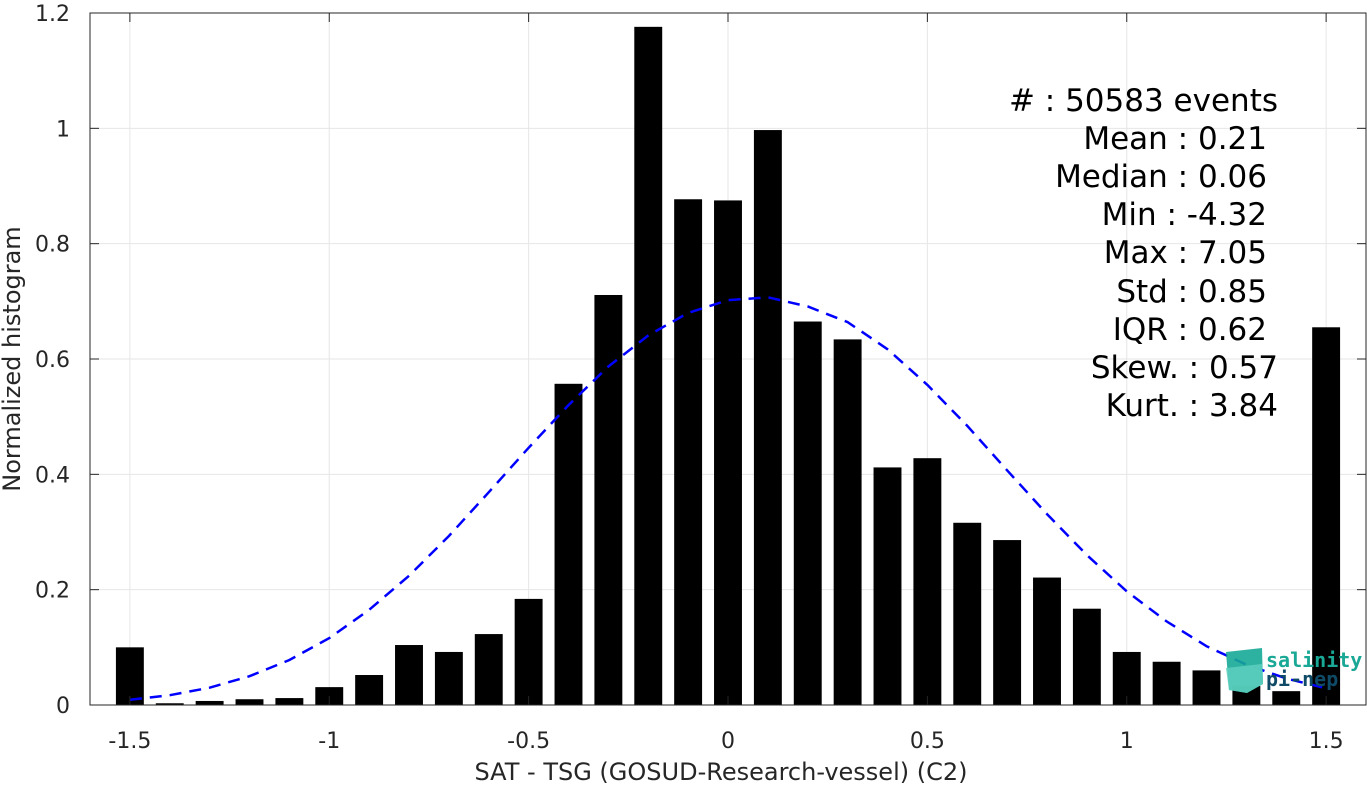 The width and height of the screenshot is (1367, 785). Describe the element at coordinates (1143, 101) in the screenshot. I see `stat-events: # : 50583 events` at that location.